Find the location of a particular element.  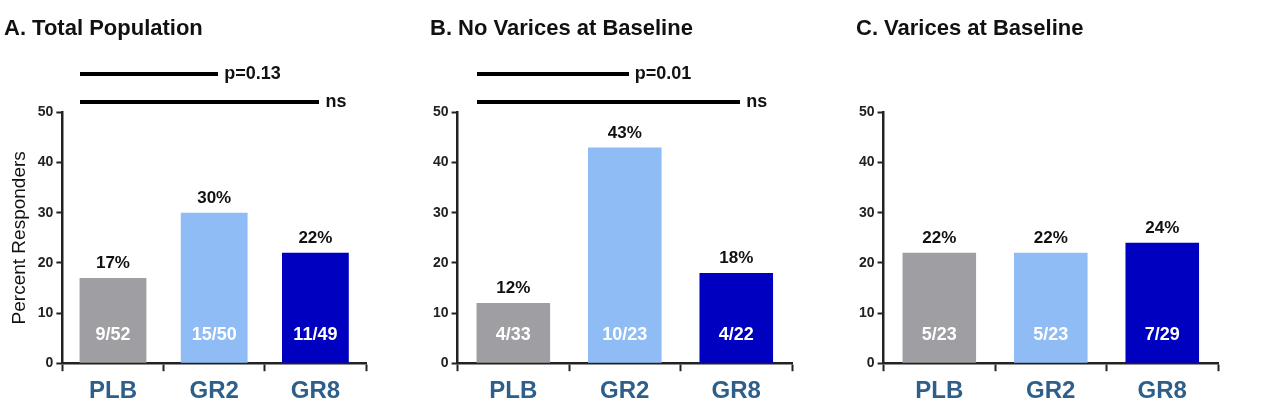

y-axis-title: Percent Responders is located at coordinates (18, 238).